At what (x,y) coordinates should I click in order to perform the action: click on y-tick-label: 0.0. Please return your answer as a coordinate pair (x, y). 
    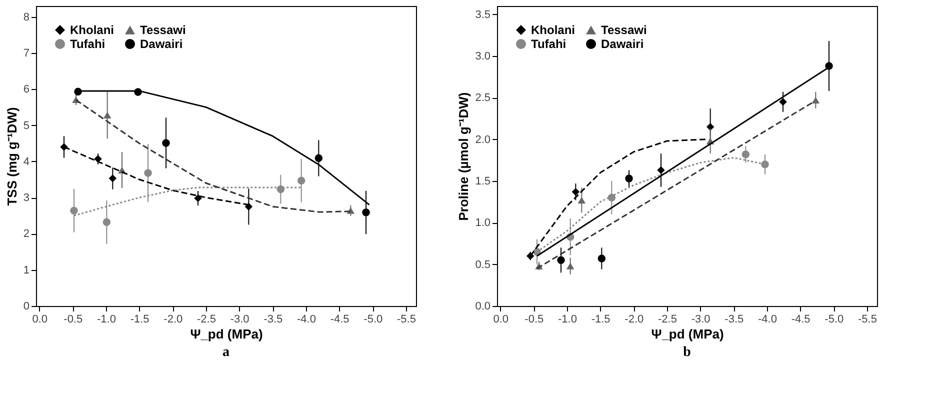
    Looking at the image, I should click on (482, 306).